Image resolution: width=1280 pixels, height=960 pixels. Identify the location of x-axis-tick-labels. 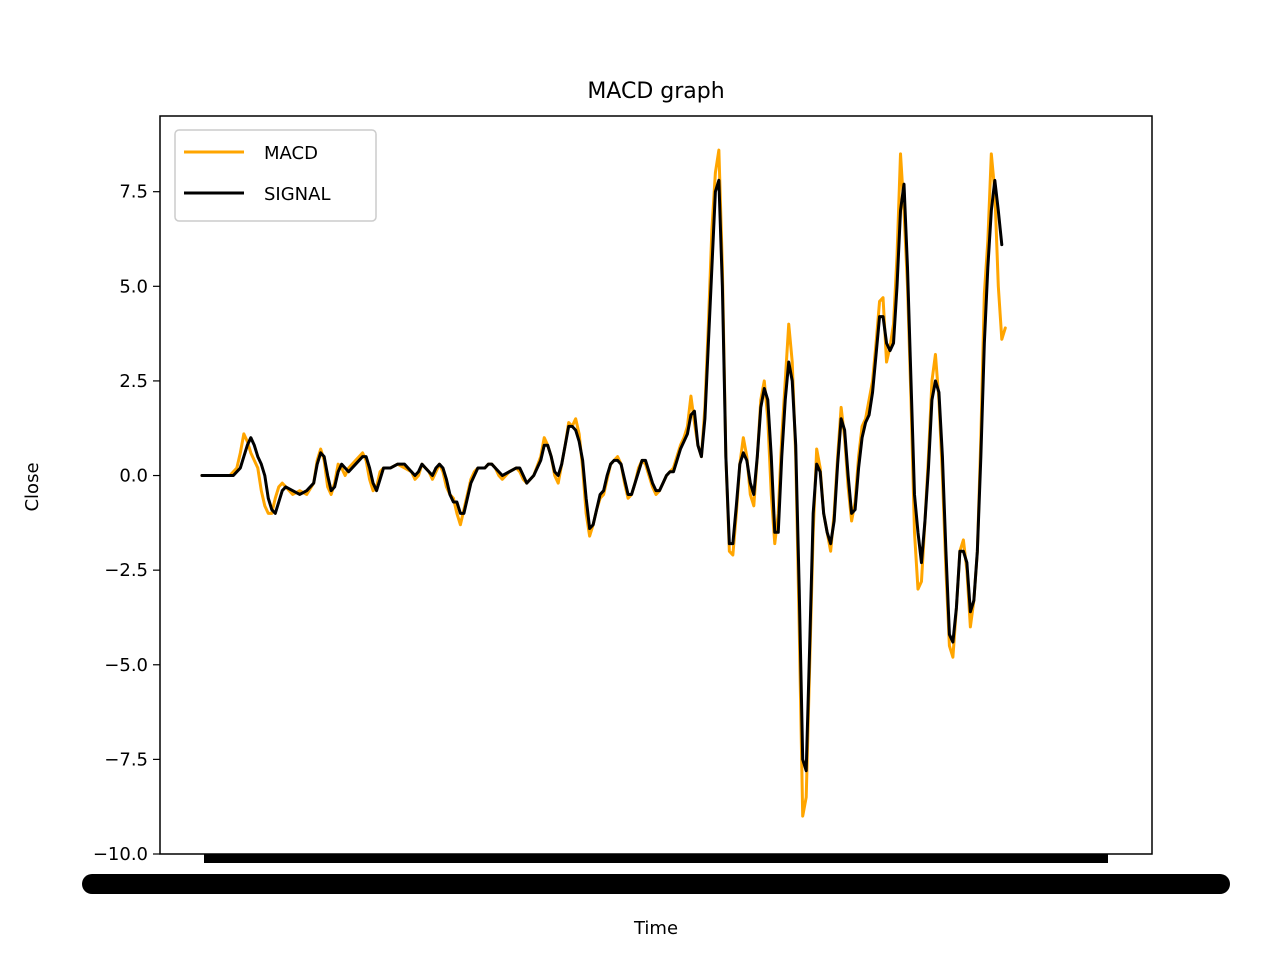
(656, 874).